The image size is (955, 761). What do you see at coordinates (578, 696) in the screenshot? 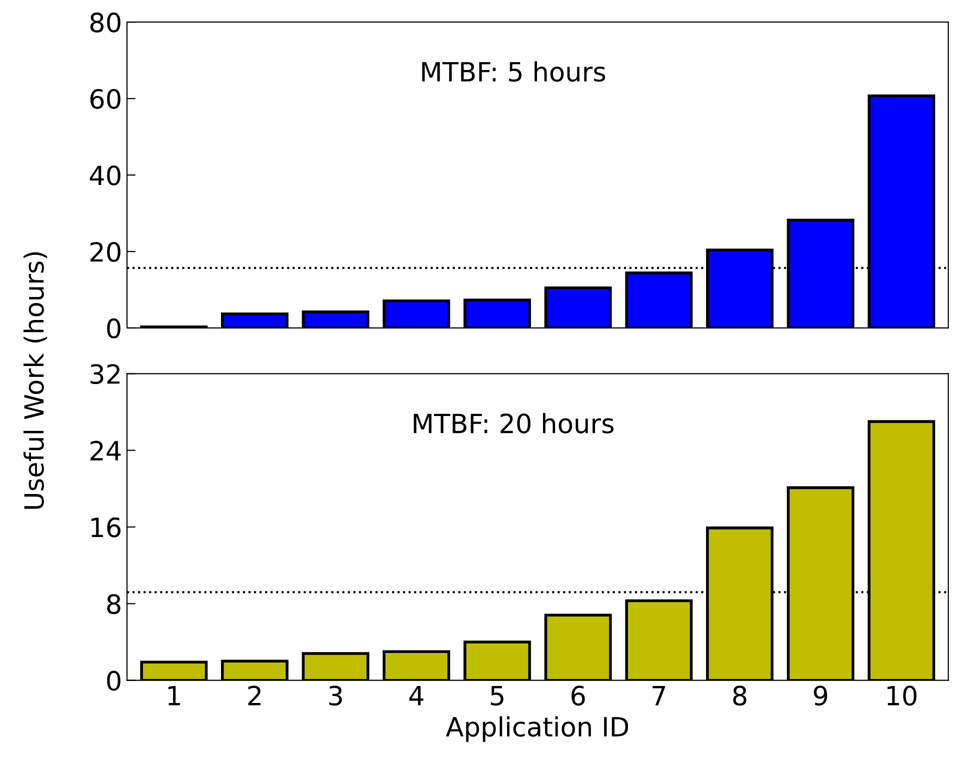
I see `x-tick-label: 6` at bounding box center [578, 696].